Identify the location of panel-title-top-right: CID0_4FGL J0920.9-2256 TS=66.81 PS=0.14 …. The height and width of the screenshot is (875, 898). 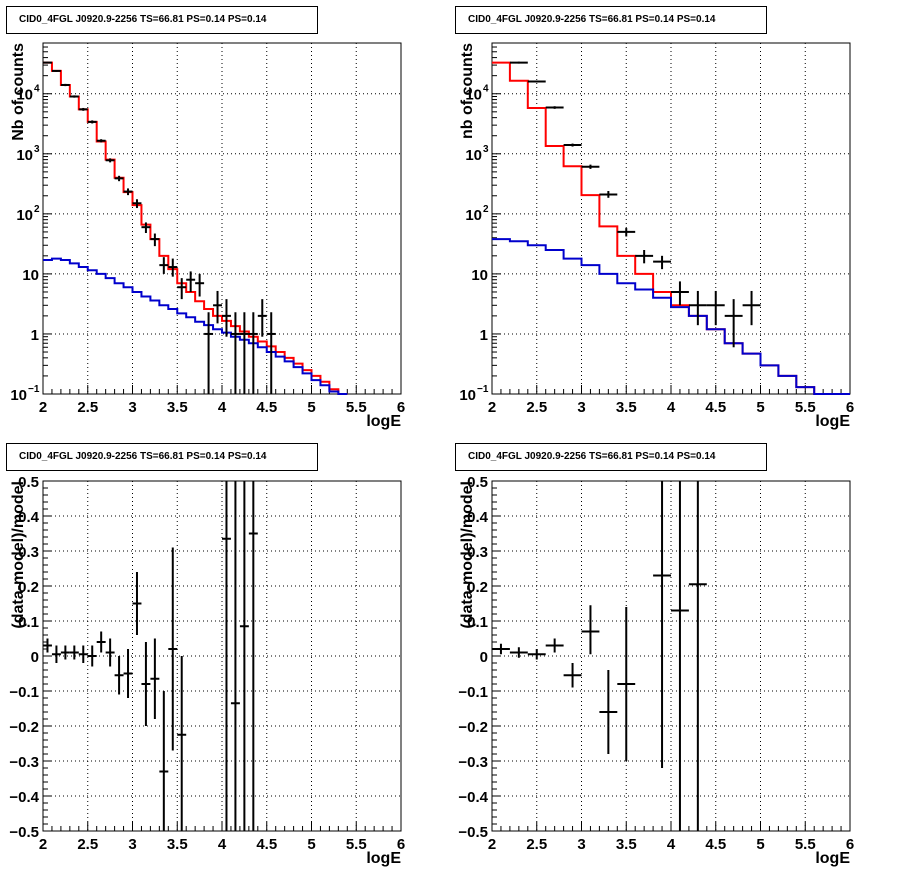
(611, 20).